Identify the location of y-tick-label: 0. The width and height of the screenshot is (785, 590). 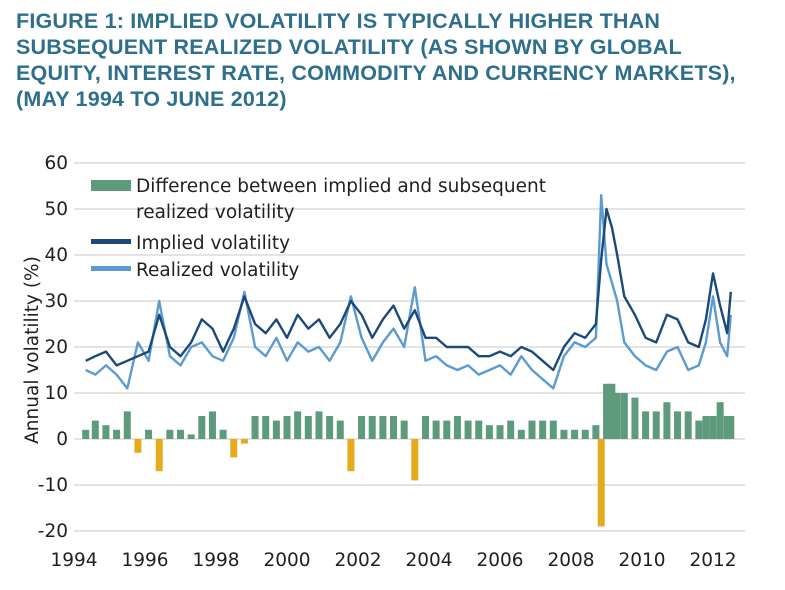
(62, 439).